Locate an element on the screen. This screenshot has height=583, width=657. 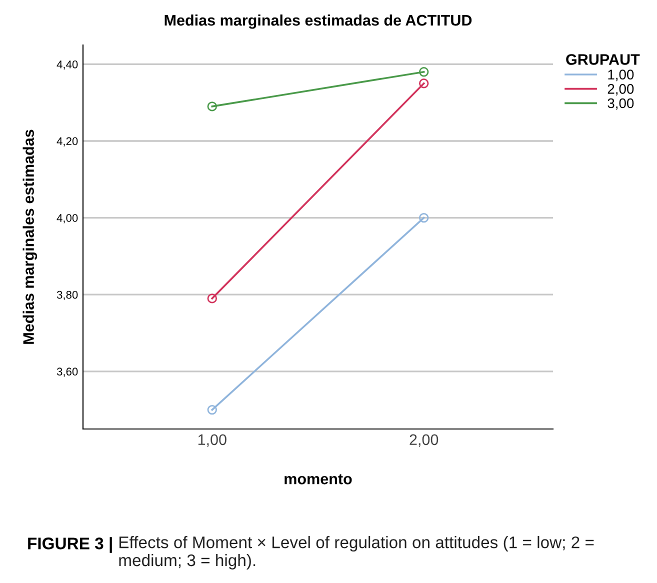
y-tick-label: 4,40 is located at coordinates (67, 65).